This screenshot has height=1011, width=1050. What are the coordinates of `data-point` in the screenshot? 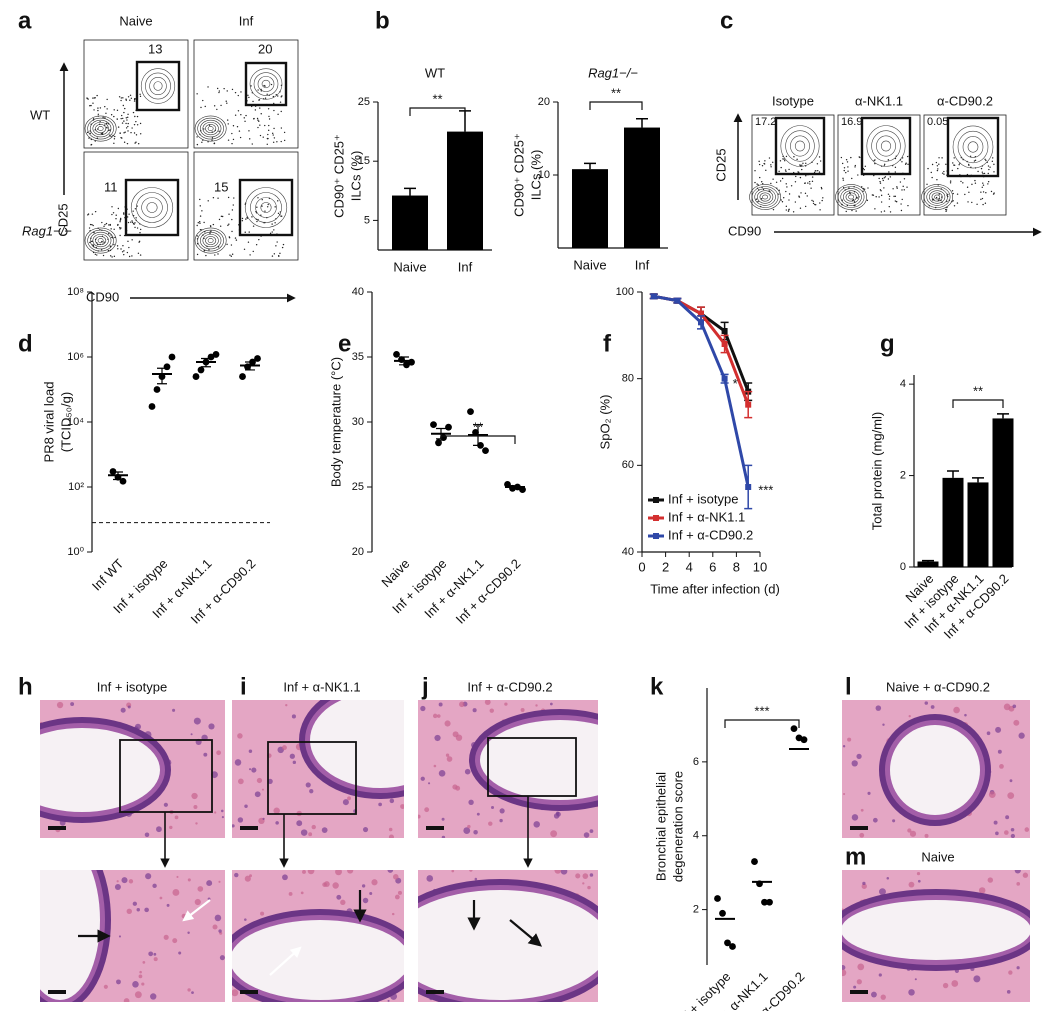 It's located at (448, 427).